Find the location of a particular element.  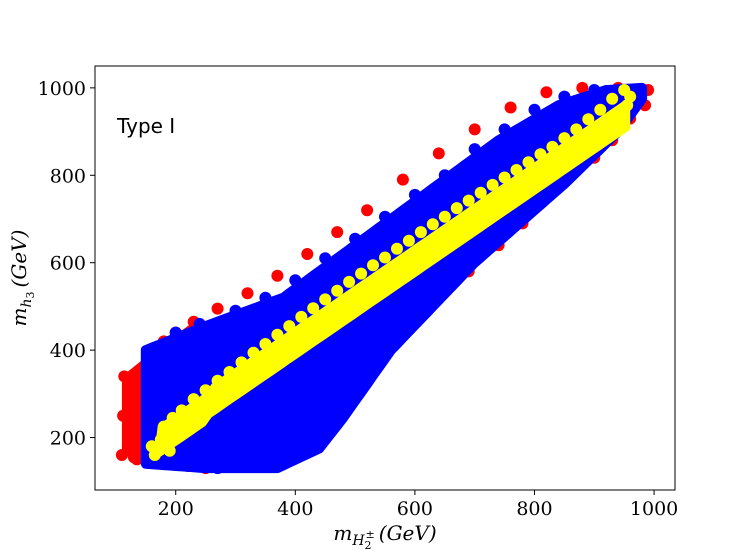

x-axis-label-subsup: ± is located at coordinates (370, 534).